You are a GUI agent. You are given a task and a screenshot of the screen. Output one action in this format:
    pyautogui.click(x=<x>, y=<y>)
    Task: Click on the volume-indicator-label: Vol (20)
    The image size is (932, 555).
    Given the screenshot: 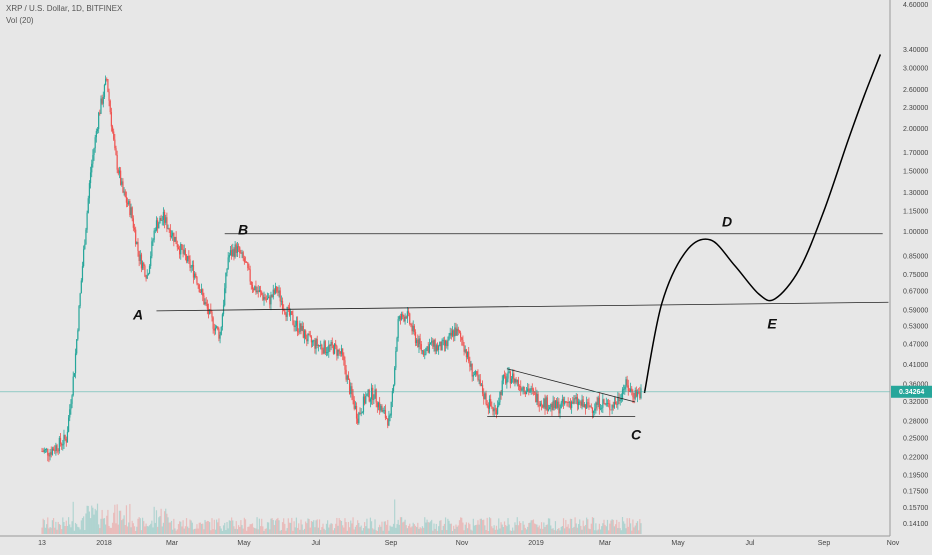 What is the action you would take?
    pyautogui.click(x=20, y=20)
    